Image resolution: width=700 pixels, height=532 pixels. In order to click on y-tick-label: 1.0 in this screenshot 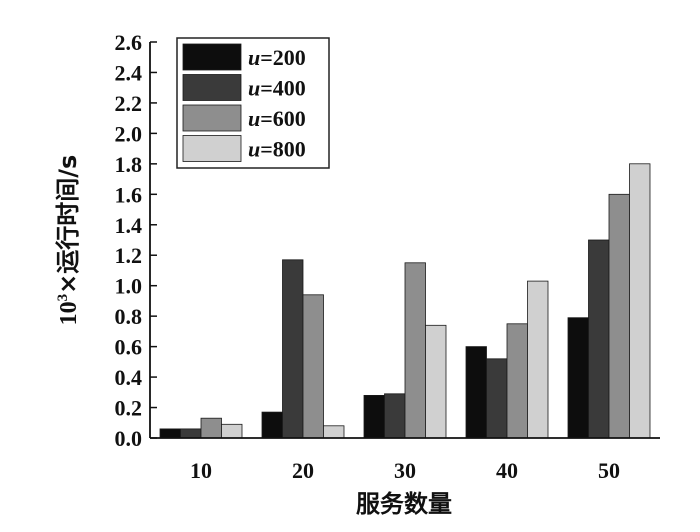, I will do `click(129, 286)`.